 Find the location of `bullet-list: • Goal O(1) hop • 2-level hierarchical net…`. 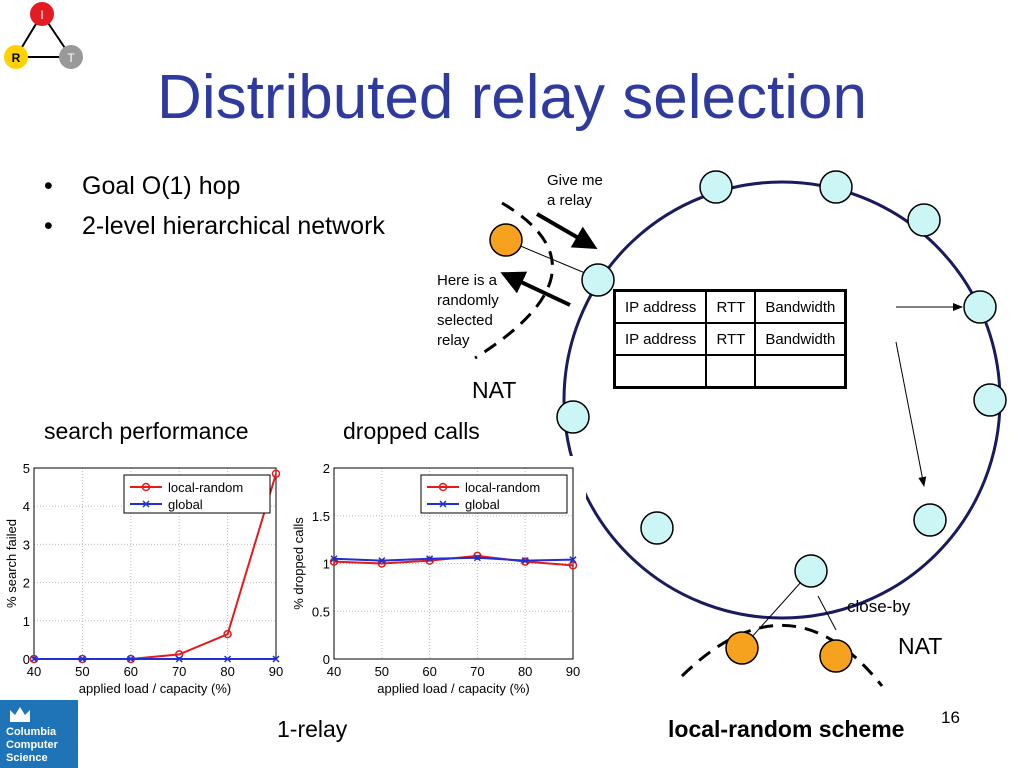

bullet-list: • Goal O(1) hop • 2-level hierarchical net… is located at coordinates (214, 208).